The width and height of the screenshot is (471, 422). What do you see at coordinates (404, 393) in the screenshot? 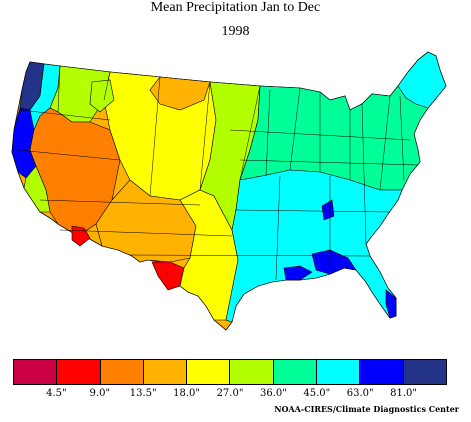
I see `legend-tick-label: 81.0"` at bounding box center [404, 393].